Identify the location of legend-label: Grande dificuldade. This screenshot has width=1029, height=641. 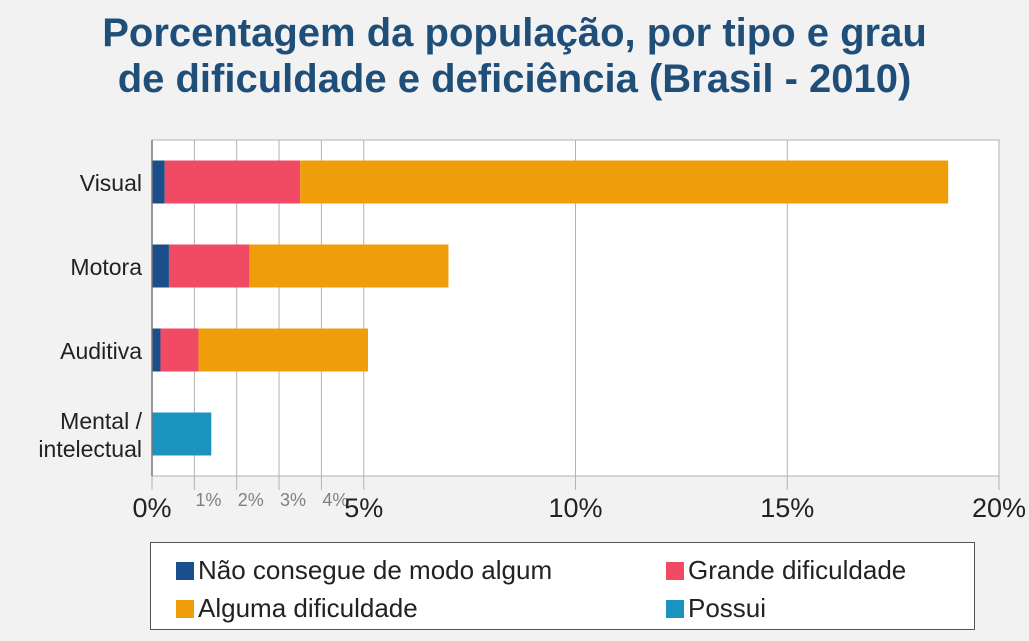
(797, 570).